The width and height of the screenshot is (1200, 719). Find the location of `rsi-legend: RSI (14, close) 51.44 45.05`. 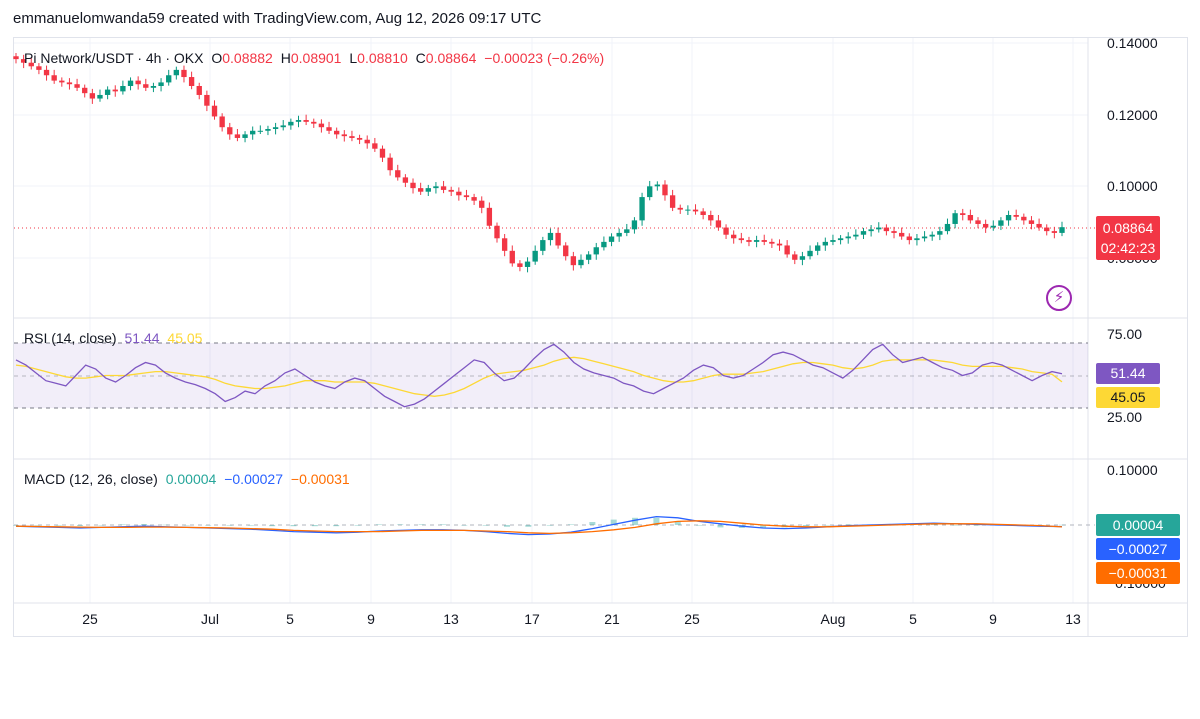

rsi-legend: RSI (14, close) 51.44 45.05 is located at coordinates (115, 338).